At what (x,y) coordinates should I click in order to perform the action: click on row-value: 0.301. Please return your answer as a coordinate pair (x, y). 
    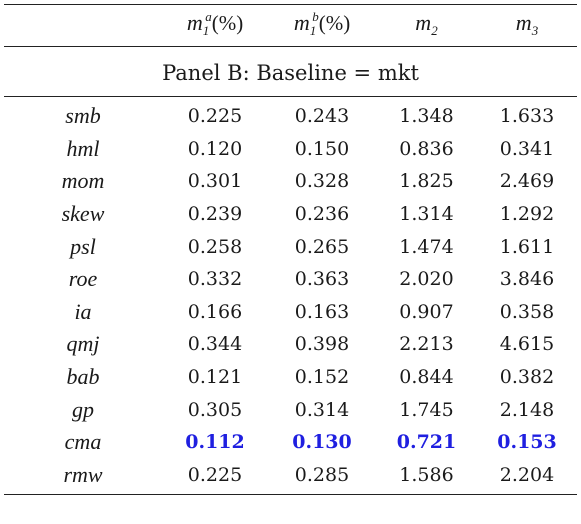
    Looking at the image, I should click on (215, 181).